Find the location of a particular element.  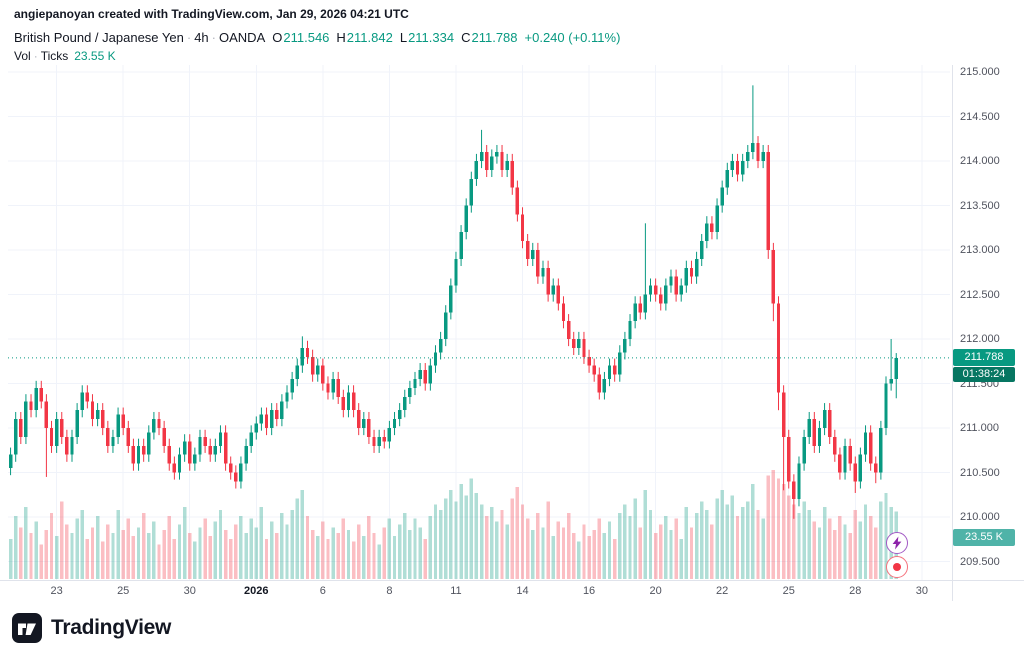

price-tick-label: 214.500 is located at coordinates (980, 116).